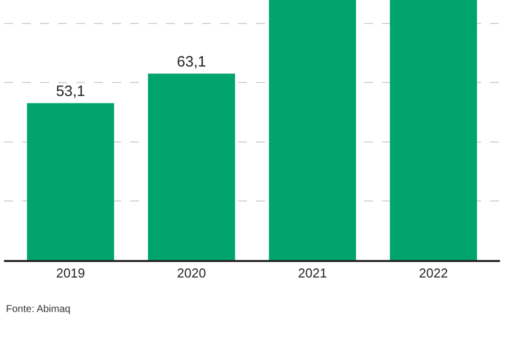  Describe the element at coordinates (38, 309) in the screenshot. I see `source-note: Fonte: Abimaq` at that location.